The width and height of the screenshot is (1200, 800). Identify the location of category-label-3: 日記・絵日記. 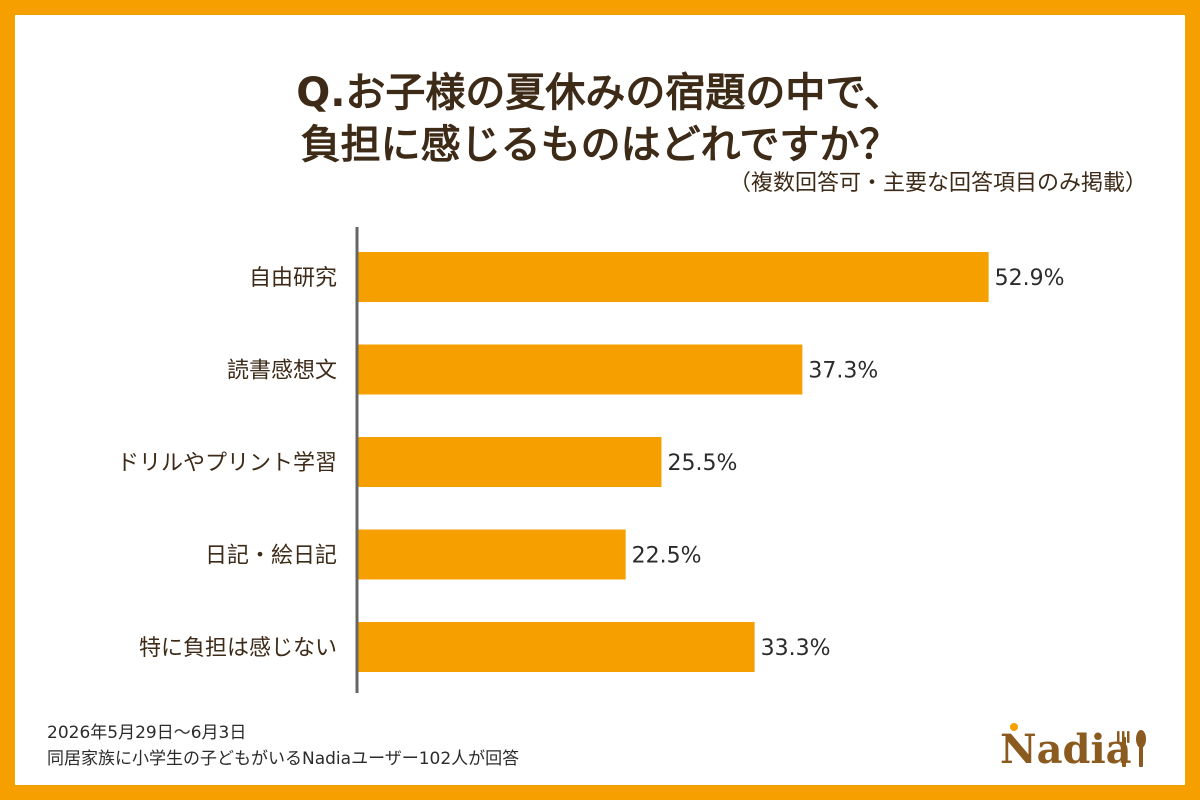
(271, 556).